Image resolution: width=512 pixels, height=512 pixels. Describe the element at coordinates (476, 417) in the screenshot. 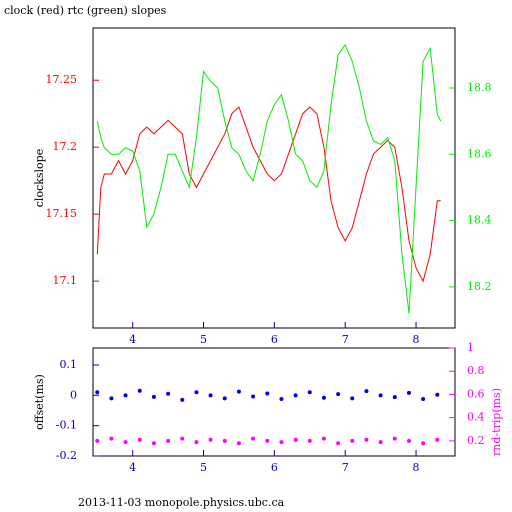

I see `y2-tick-label: 0.4` at that location.